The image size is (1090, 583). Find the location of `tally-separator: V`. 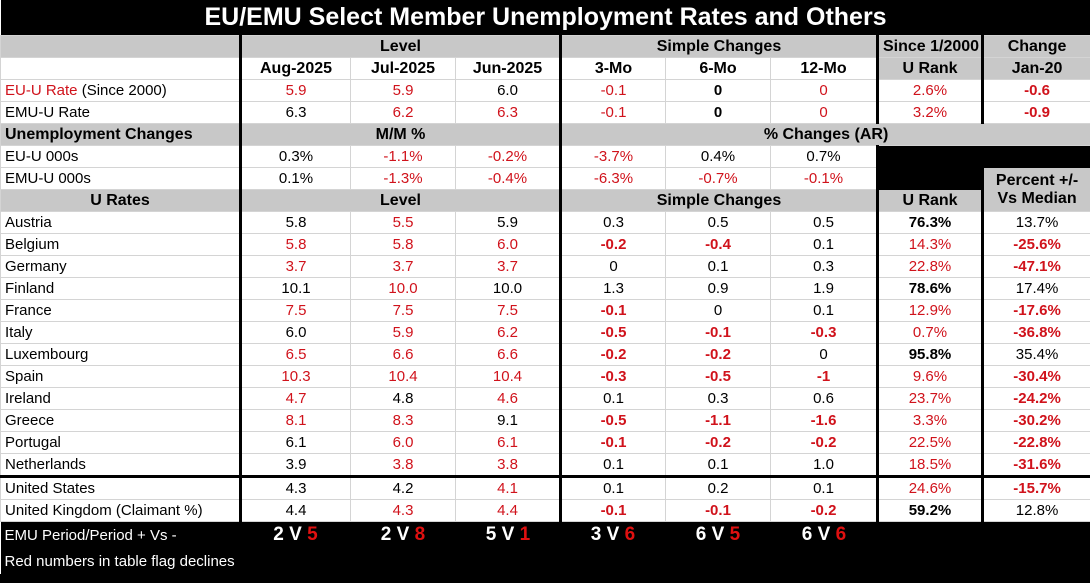

tally-separator: V is located at coordinates (295, 534).